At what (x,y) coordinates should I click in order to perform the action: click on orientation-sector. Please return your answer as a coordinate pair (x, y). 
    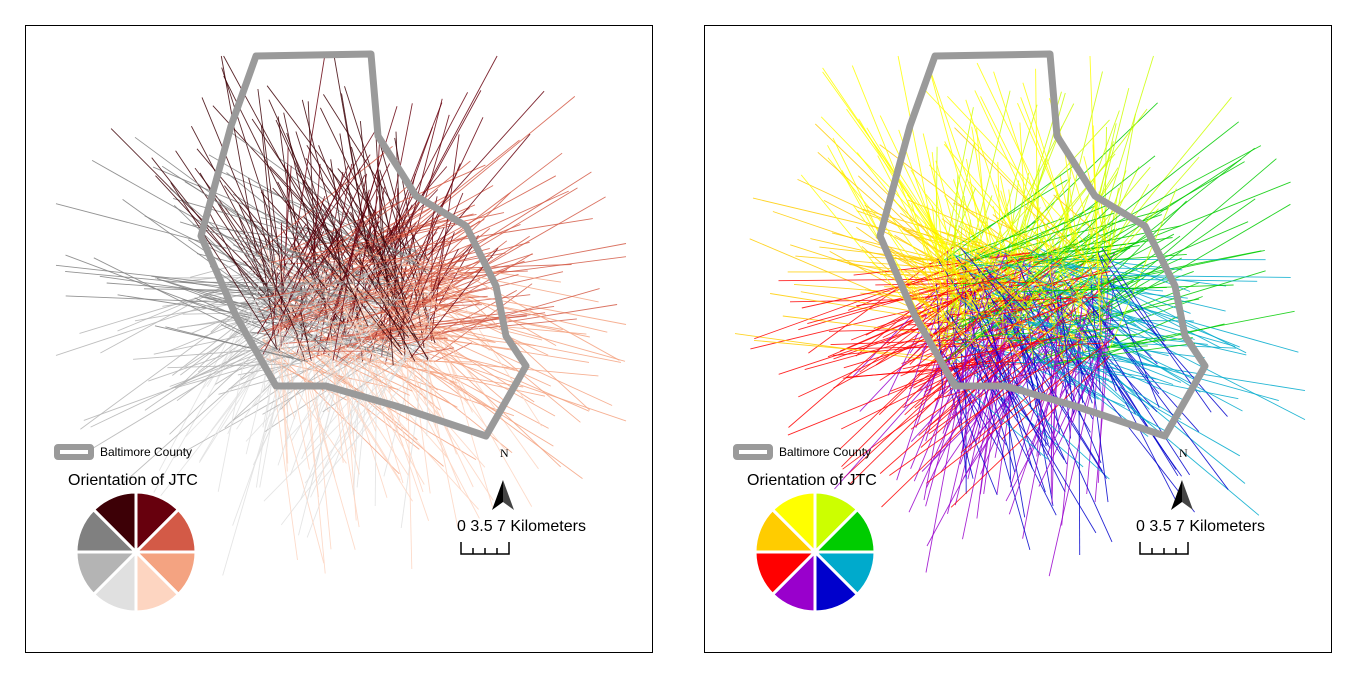
    Looking at the image, I should click on (114, 523).